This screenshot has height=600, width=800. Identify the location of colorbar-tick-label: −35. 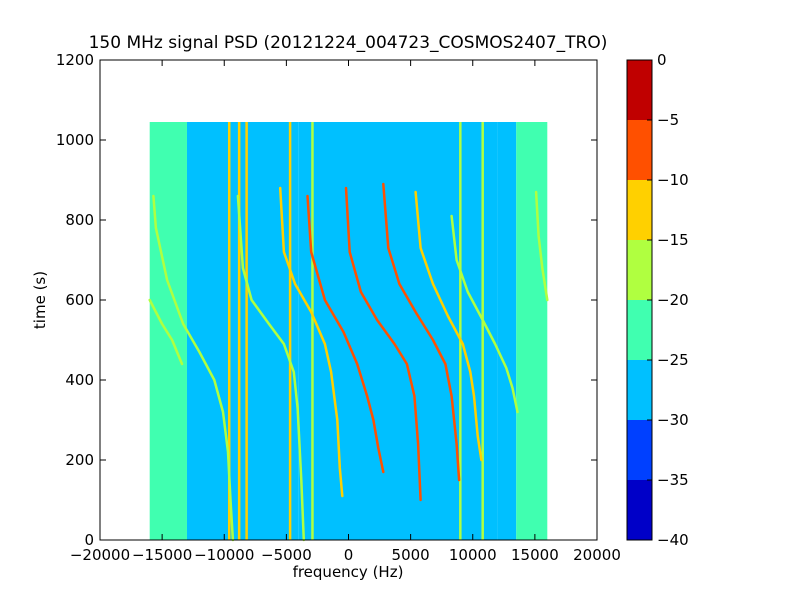
(673, 480).